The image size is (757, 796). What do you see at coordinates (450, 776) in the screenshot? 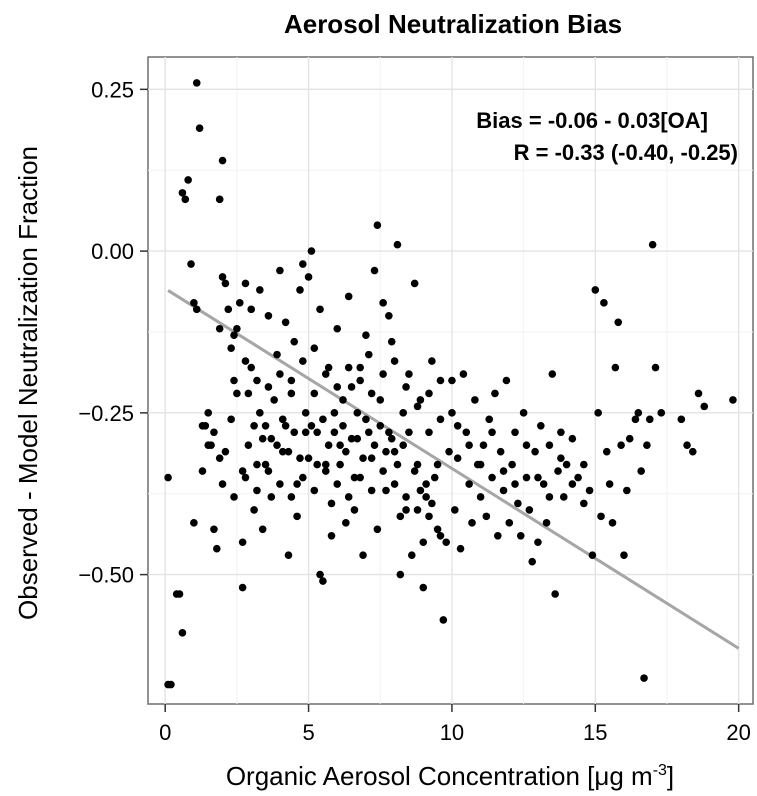
I see `x-axis-label: Organic Aerosol Concentration [μg m-3]` at bounding box center [450, 776].